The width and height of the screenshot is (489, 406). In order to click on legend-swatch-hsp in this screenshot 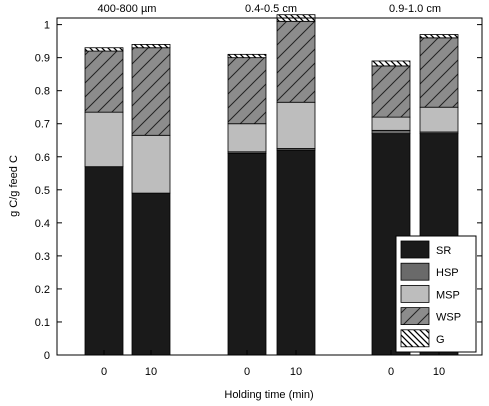, I will do `click(415, 271)`.